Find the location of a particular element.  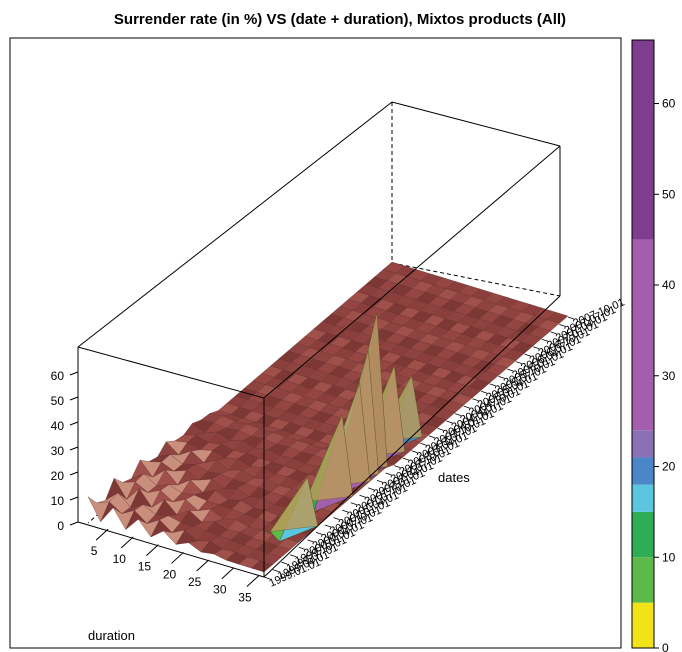

rate-tick-label: 20 is located at coordinates (58, 476).